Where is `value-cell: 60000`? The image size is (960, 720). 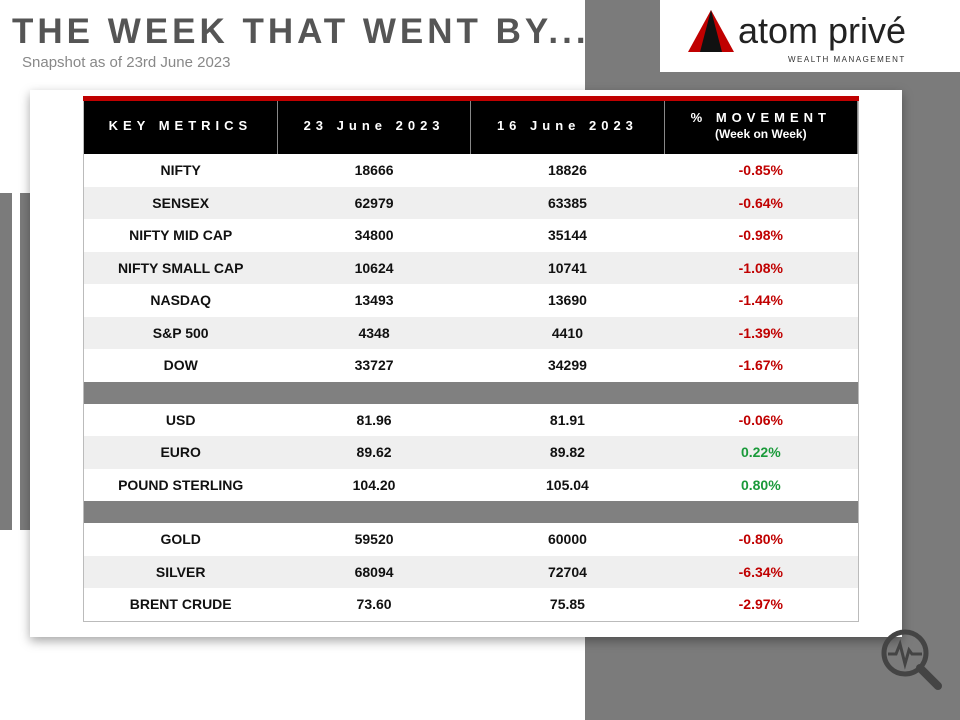
value-cell: 60000 is located at coordinates (567, 539).